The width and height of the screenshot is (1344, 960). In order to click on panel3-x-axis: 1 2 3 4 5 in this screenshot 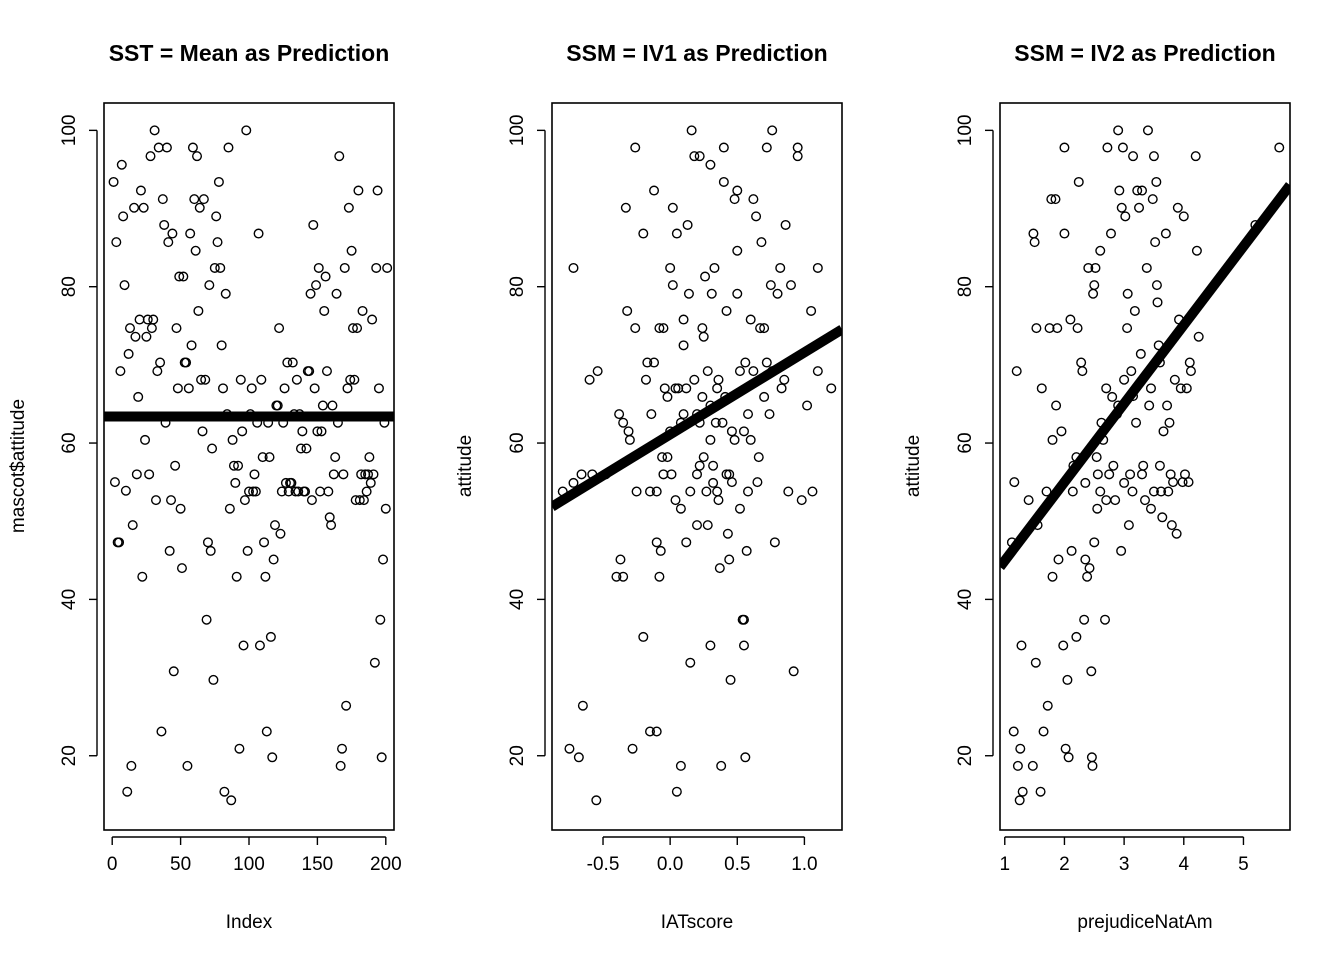, I will do `click(1124, 855)`.